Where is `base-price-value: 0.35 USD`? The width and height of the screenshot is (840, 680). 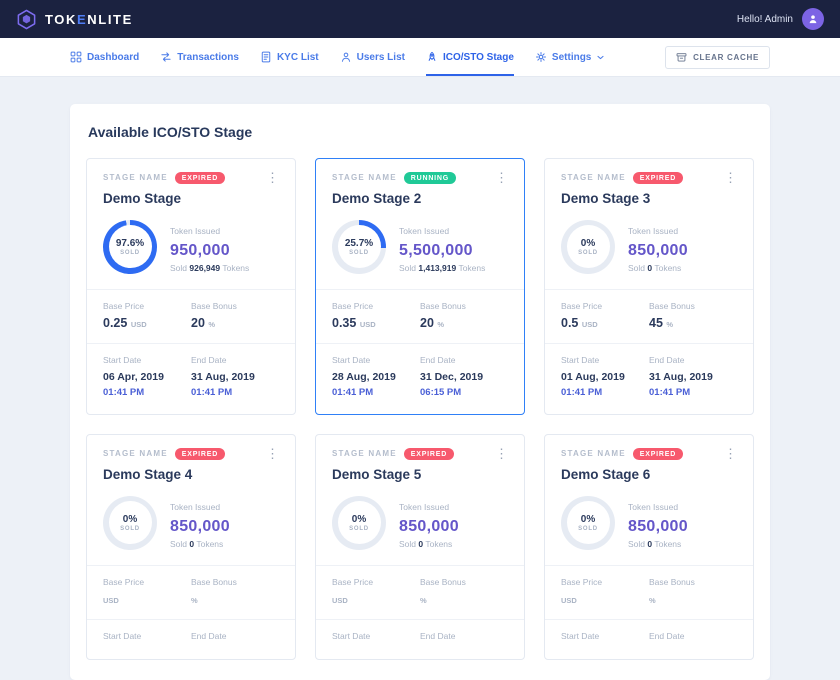
base-price-value: 0.35 USD is located at coordinates (354, 322).